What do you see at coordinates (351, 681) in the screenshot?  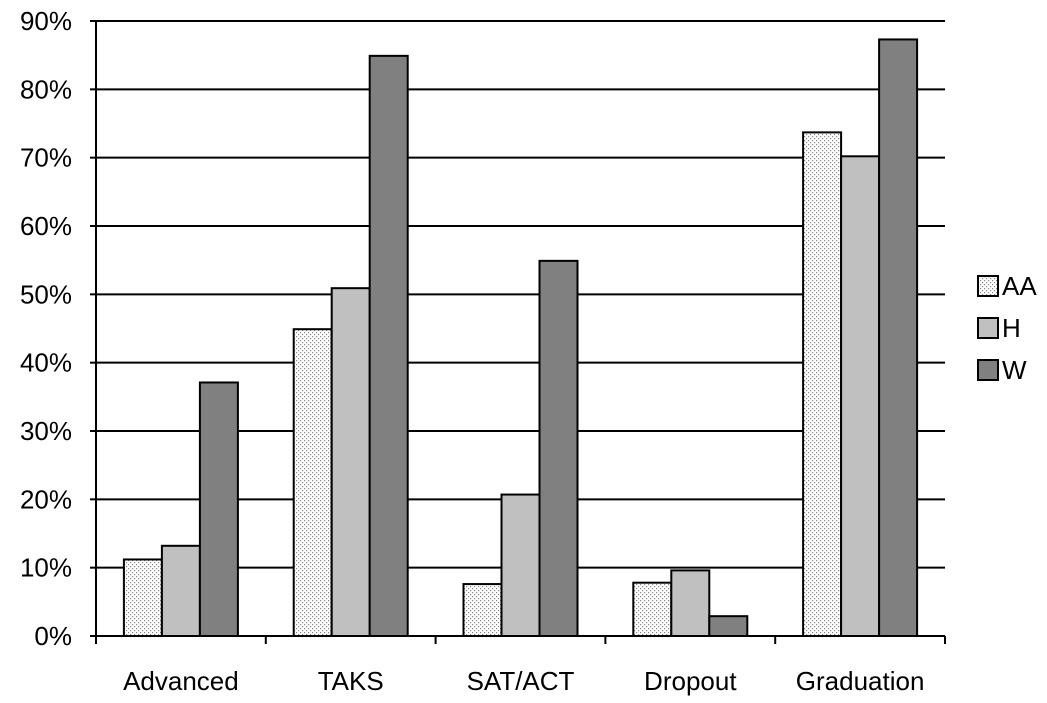 I see `x-tick-label: TAKS` at bounding box center [351, 681].